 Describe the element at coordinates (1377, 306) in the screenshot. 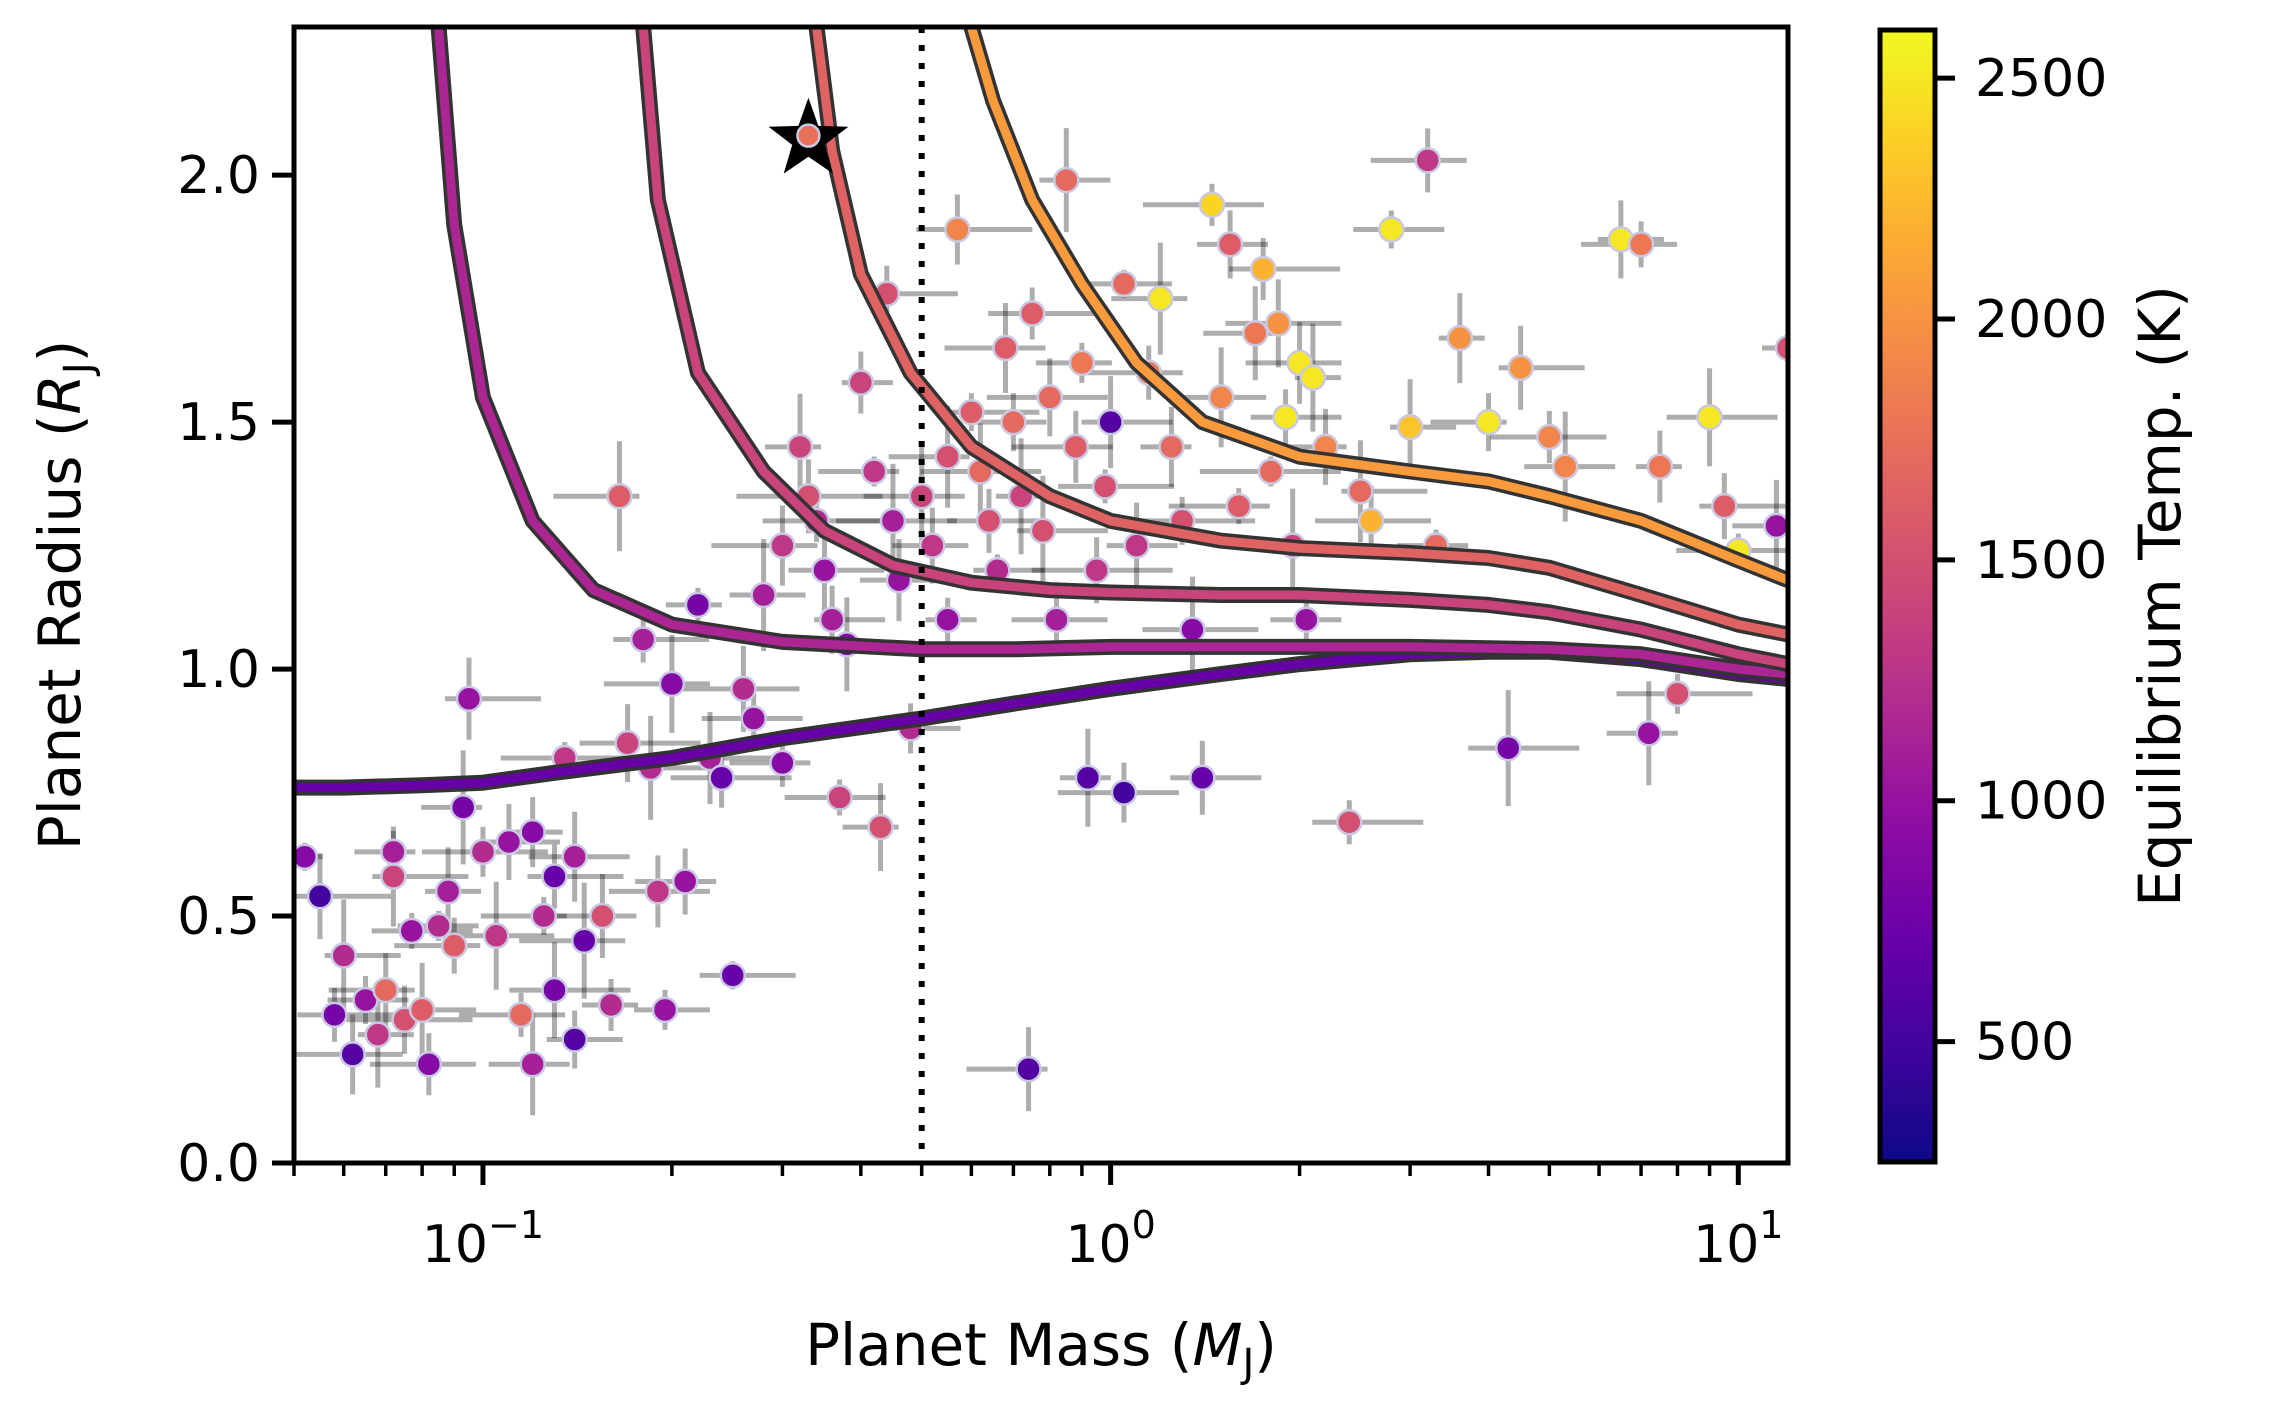

I see `curve-teq-2050-line` at that location.